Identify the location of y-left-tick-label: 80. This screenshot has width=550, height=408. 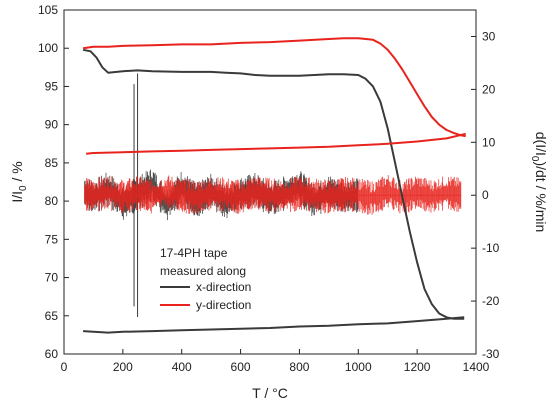
(52, 201).